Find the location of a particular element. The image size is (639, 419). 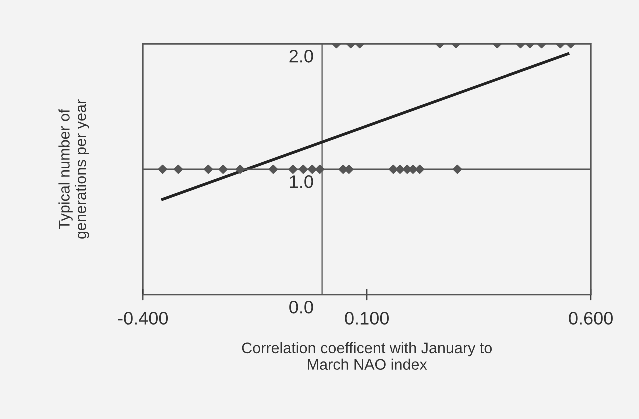

x-tick-label: -0.400 is located at coordinates (143, 318).